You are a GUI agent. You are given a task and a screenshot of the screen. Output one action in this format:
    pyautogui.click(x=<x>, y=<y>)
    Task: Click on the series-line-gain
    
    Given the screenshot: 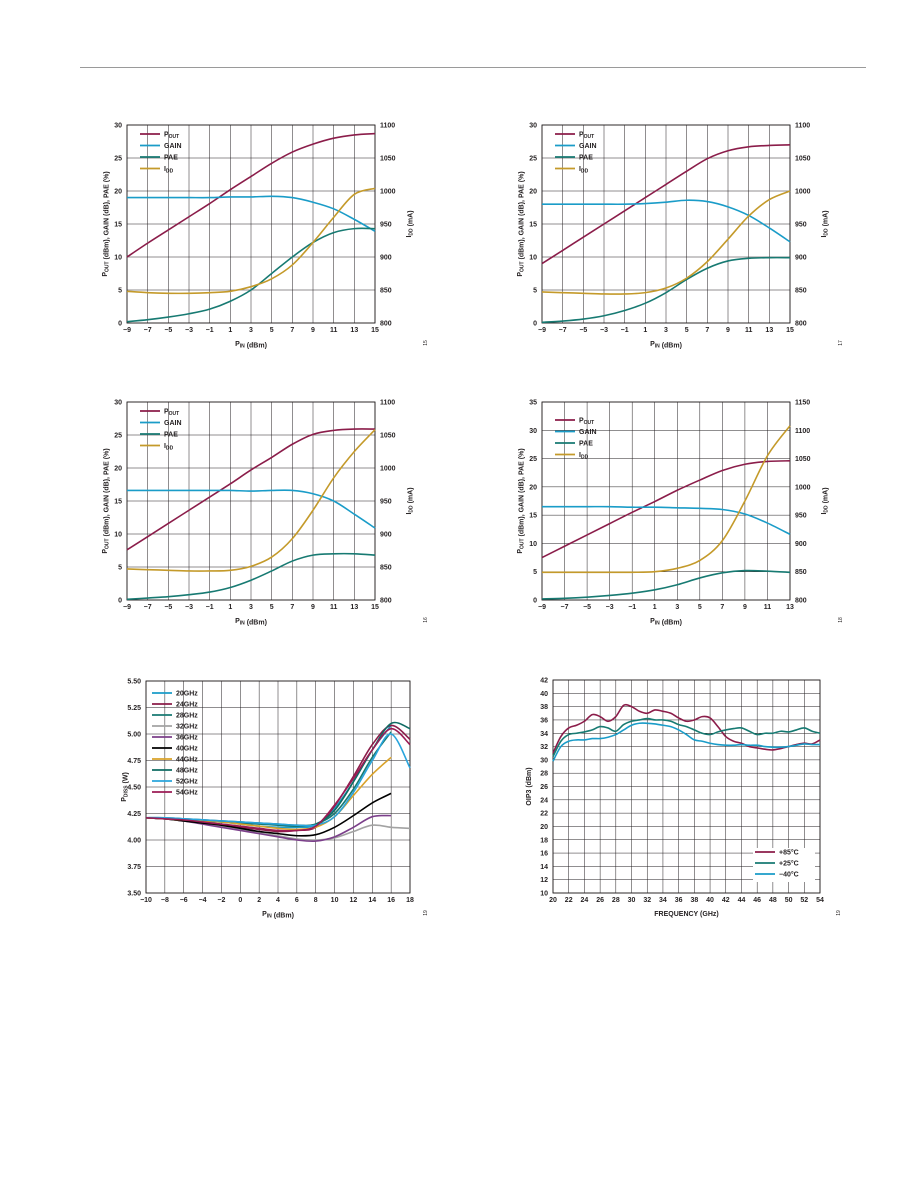 What is the action you would take?
    pyautogui.click(x=666, y=520)
    